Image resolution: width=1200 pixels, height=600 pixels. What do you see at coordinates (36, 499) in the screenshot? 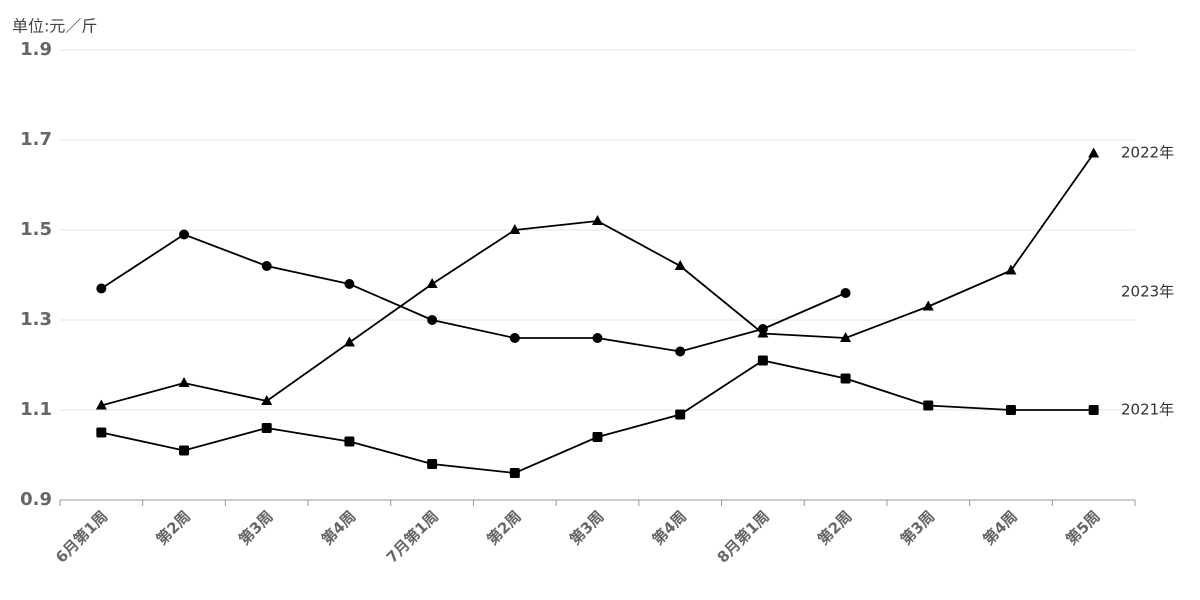
I see `y-tick-label: 0.9` at bounding box center [36, 499].